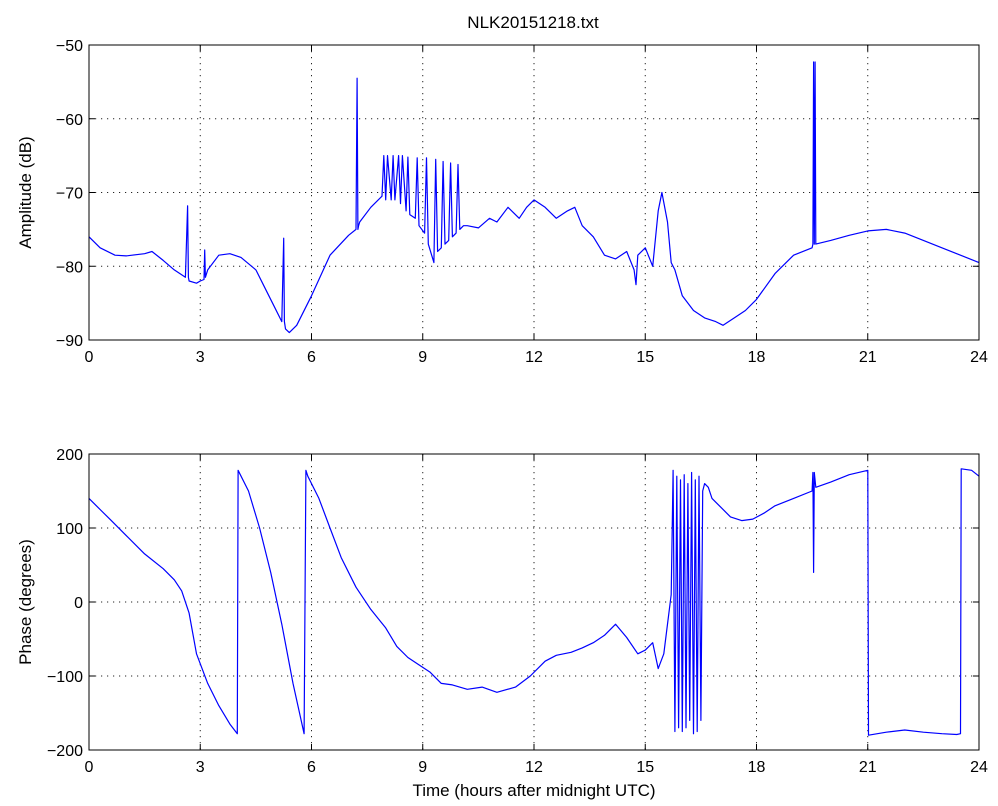 Image resolution: width=998 pixels, height=806 pixels. Describe the element at coordinates (65, 677) in the screenshot. I see `phase-y-tick-label: −100` at that location.